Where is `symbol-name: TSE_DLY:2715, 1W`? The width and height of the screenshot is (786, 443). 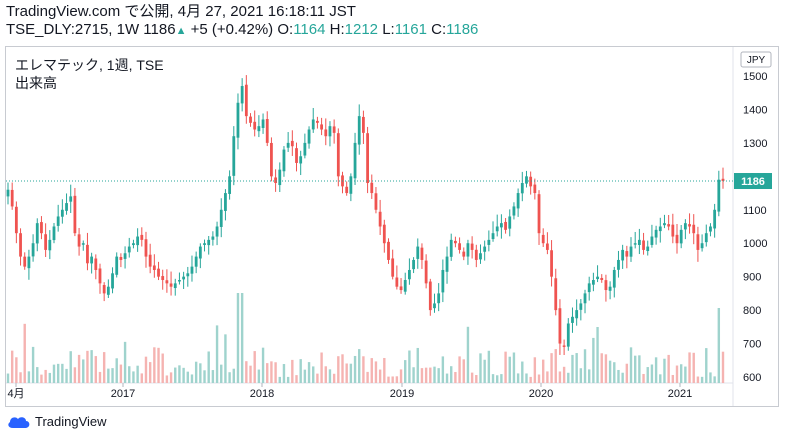 symbol-name: TSE_DLY:2715, 1W is located at coordinates (73, 29).